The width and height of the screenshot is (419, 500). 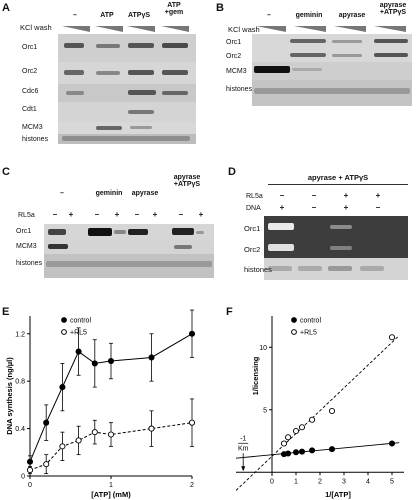 I want to click on panel-b-kcl-label: KCl wash, so click(x=244, y=29).